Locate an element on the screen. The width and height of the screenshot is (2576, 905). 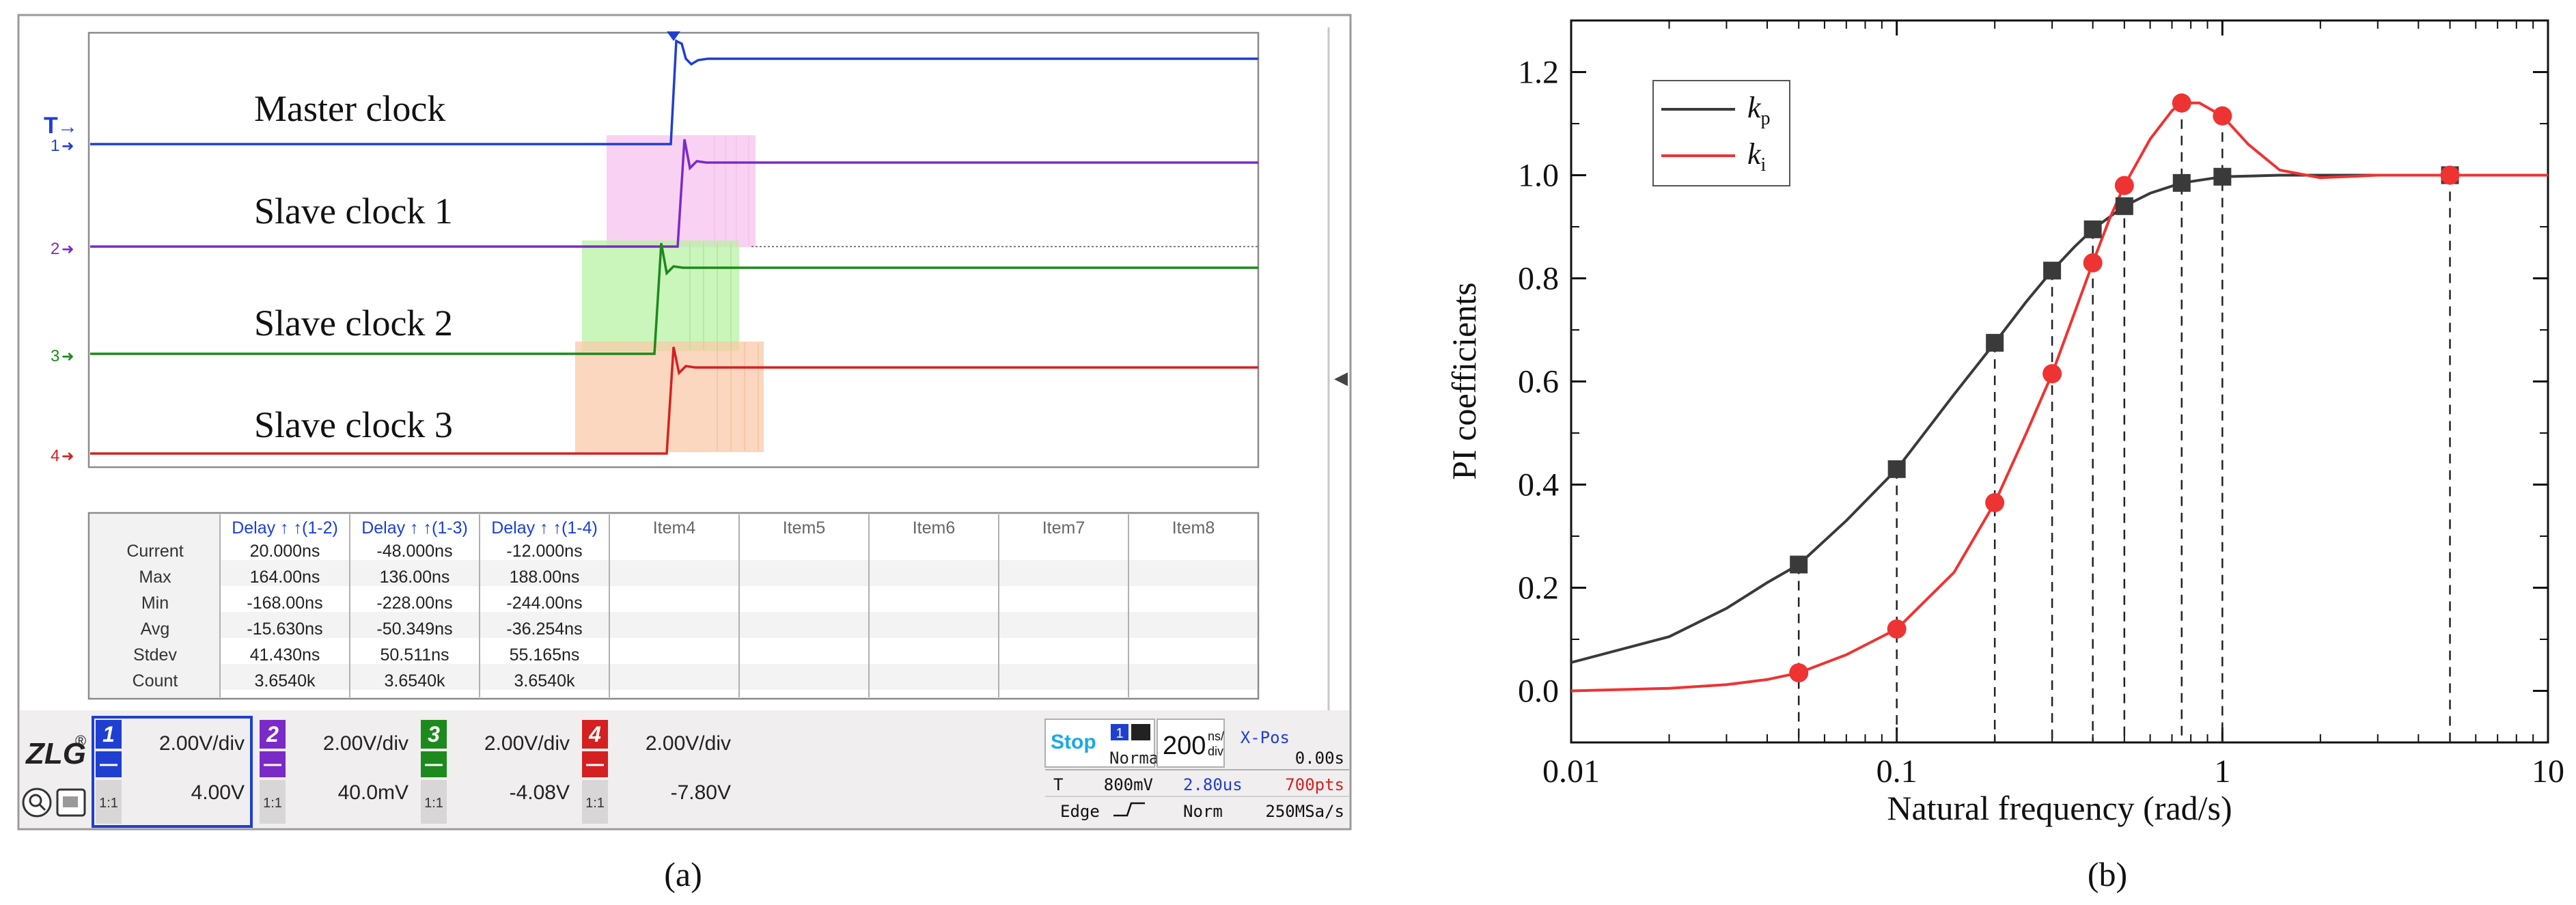
legend-box is located at coordinates (1721, 133).